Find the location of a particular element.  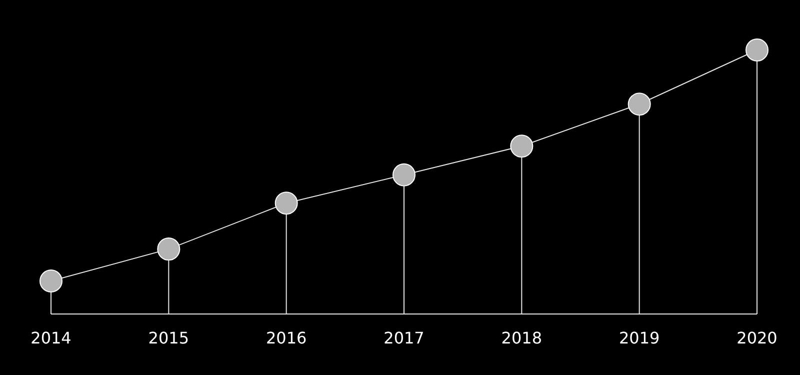

x-tick-label: 2015 is located at coordinates (169, 338).